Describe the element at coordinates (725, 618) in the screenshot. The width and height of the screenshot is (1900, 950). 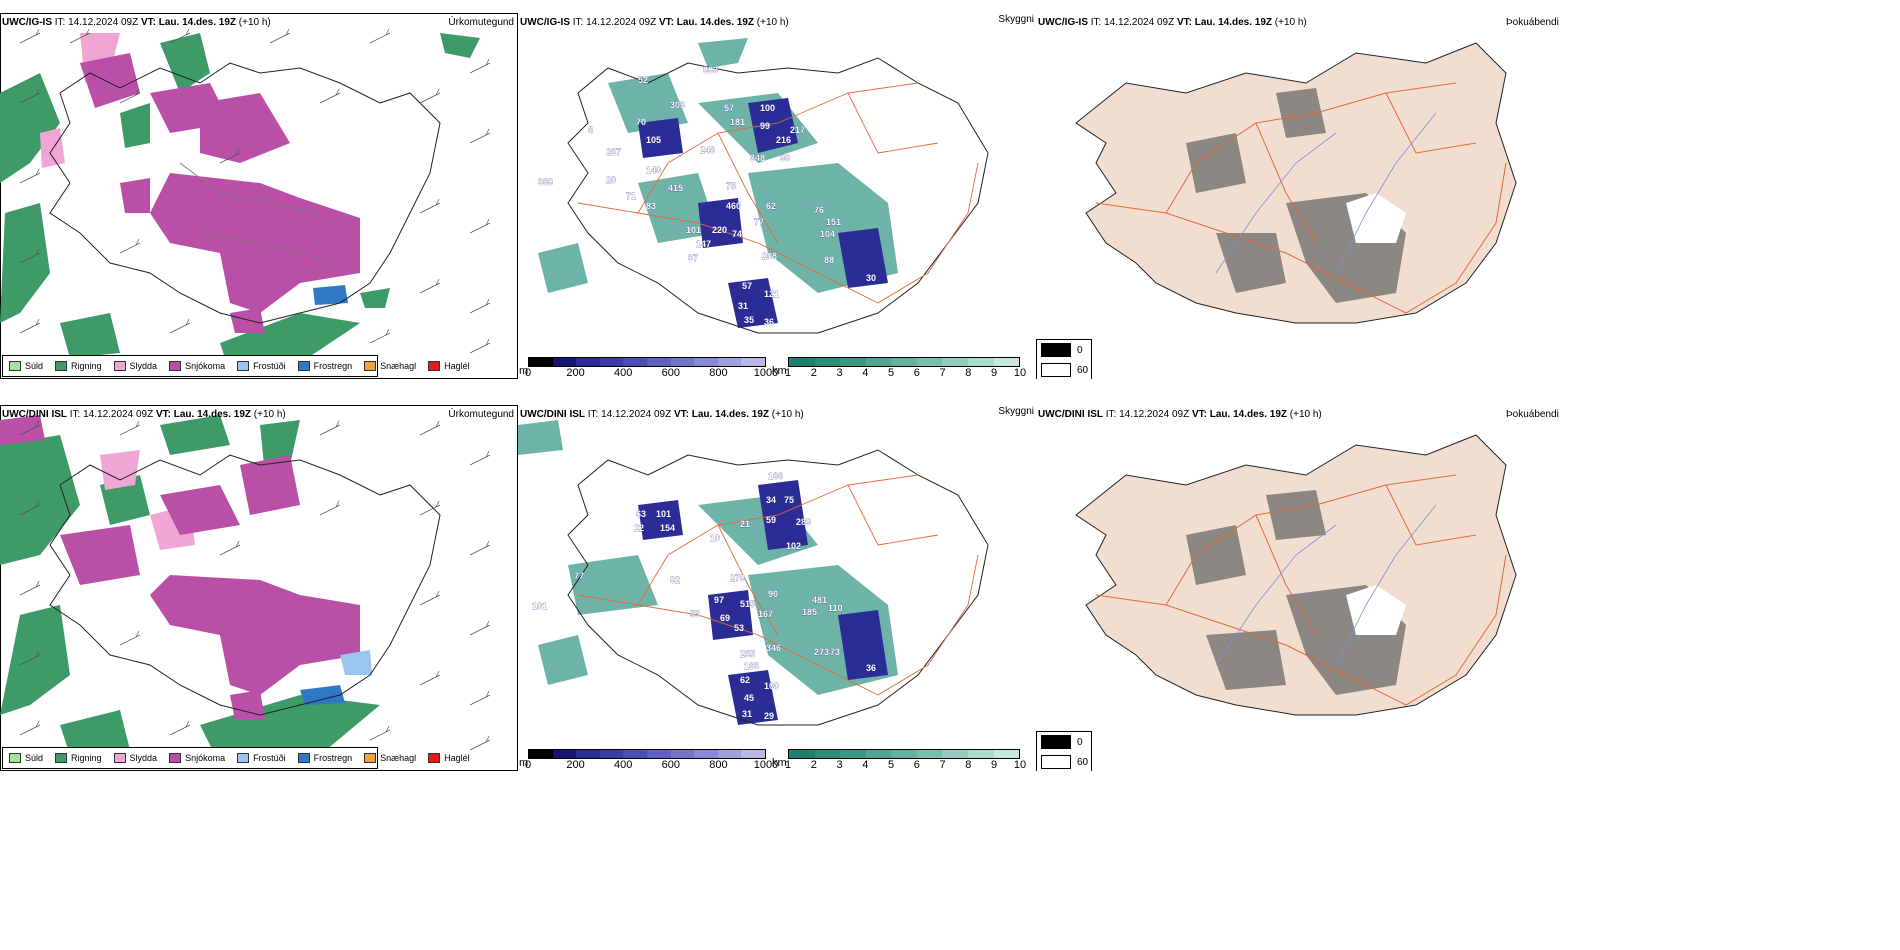
I see `svg-text: 69` at that location.